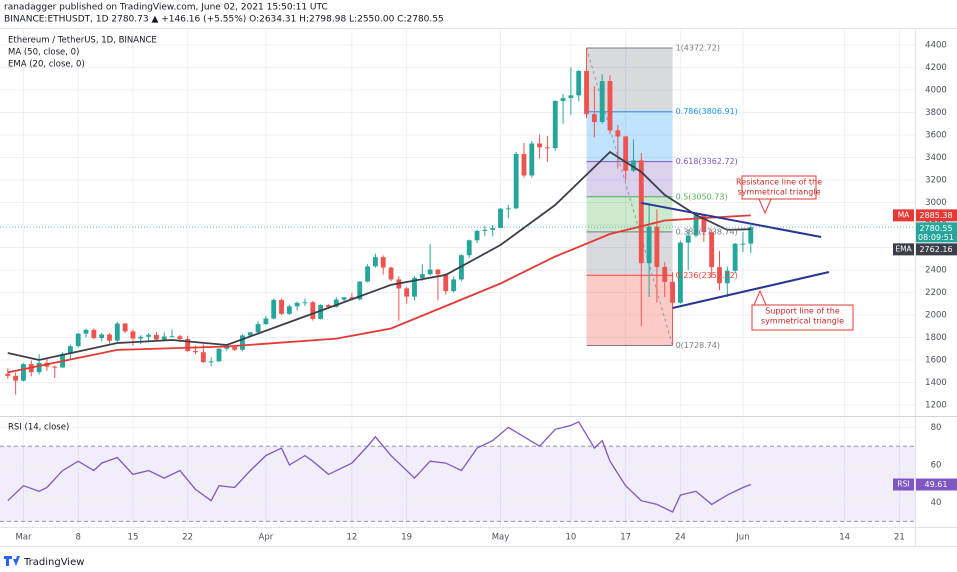 The width and height of the screenshot is (957, 572). What do you see at coordinates (379, 466) in the screenshot?
I see `rsi-line` at bounding box center [379, 466].